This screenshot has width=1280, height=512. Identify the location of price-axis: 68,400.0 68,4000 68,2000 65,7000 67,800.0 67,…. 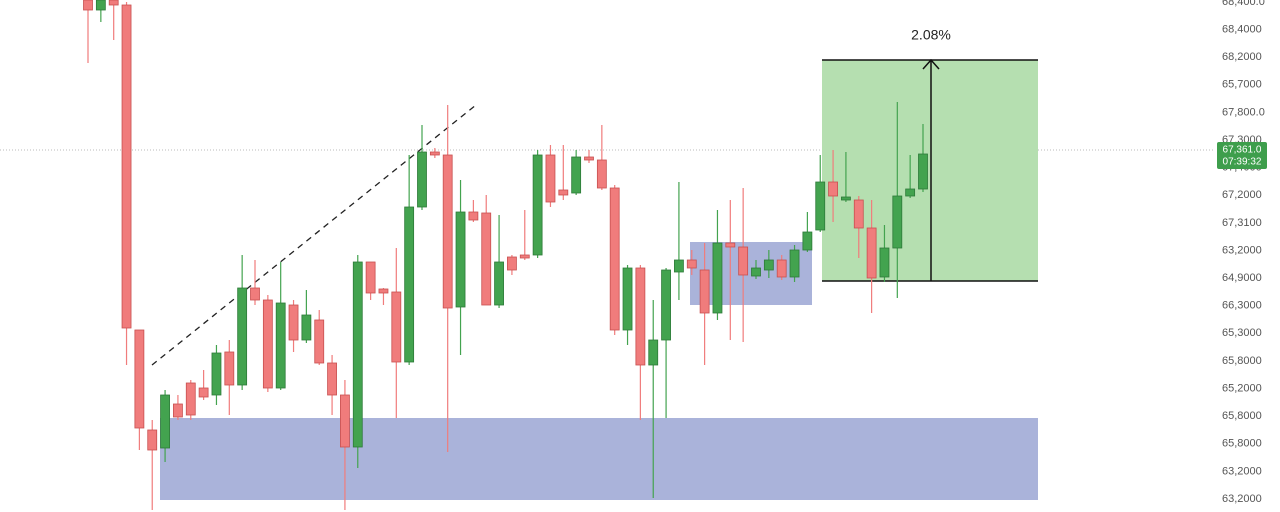
(1243, 252).